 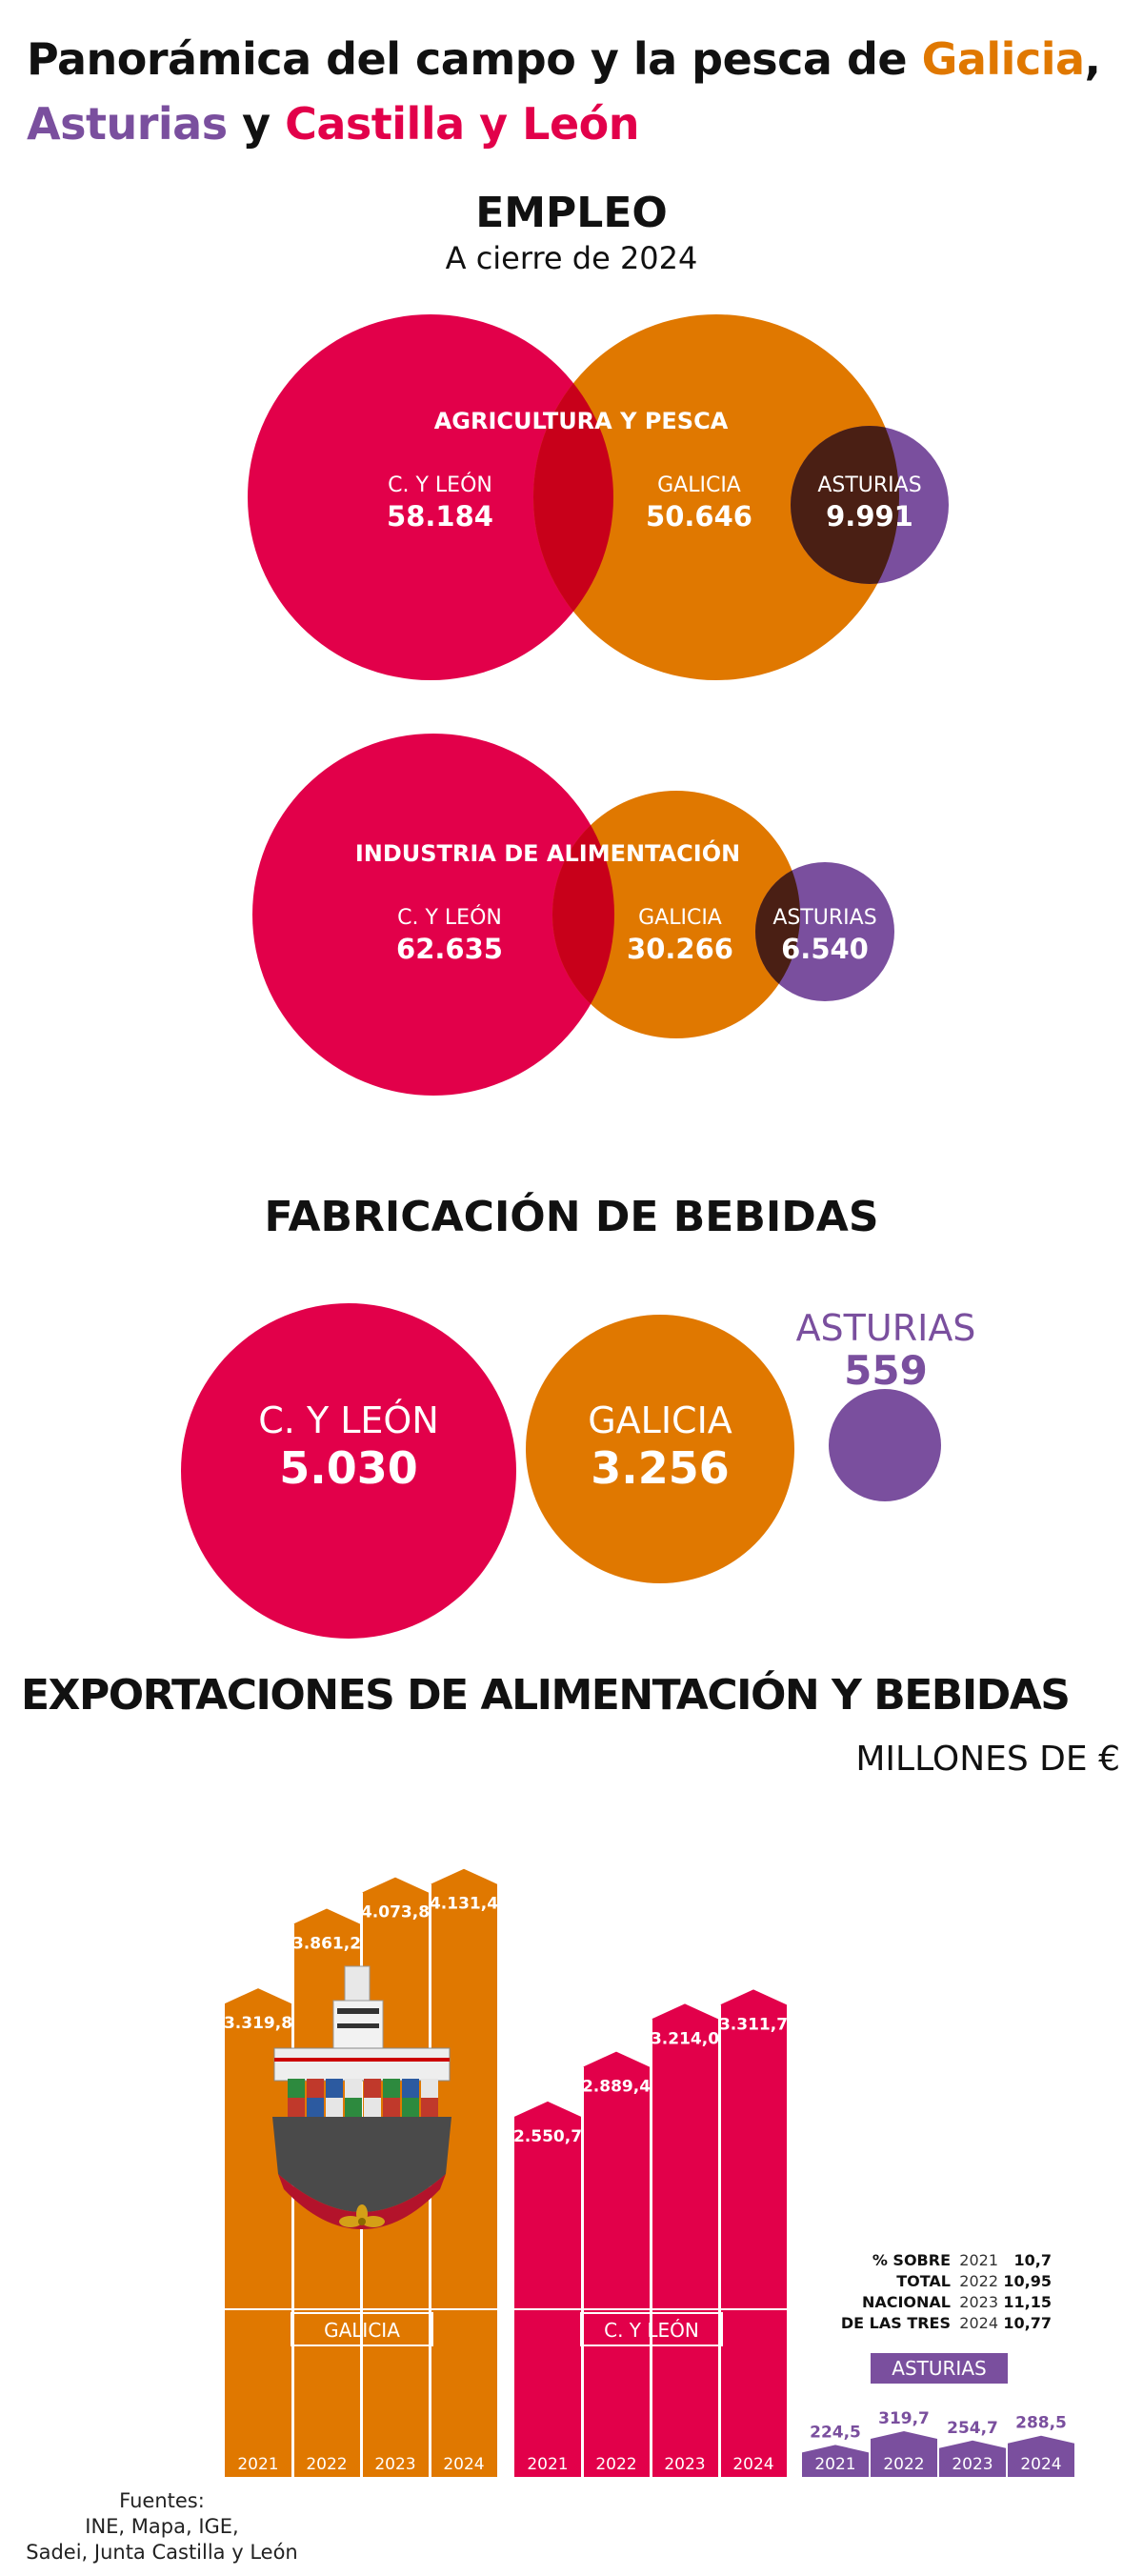 What do you see at coordinates (449, 949) in the screenshot?
I see `ind-cyl-value: 62.635` at bounding box center [449, 949].